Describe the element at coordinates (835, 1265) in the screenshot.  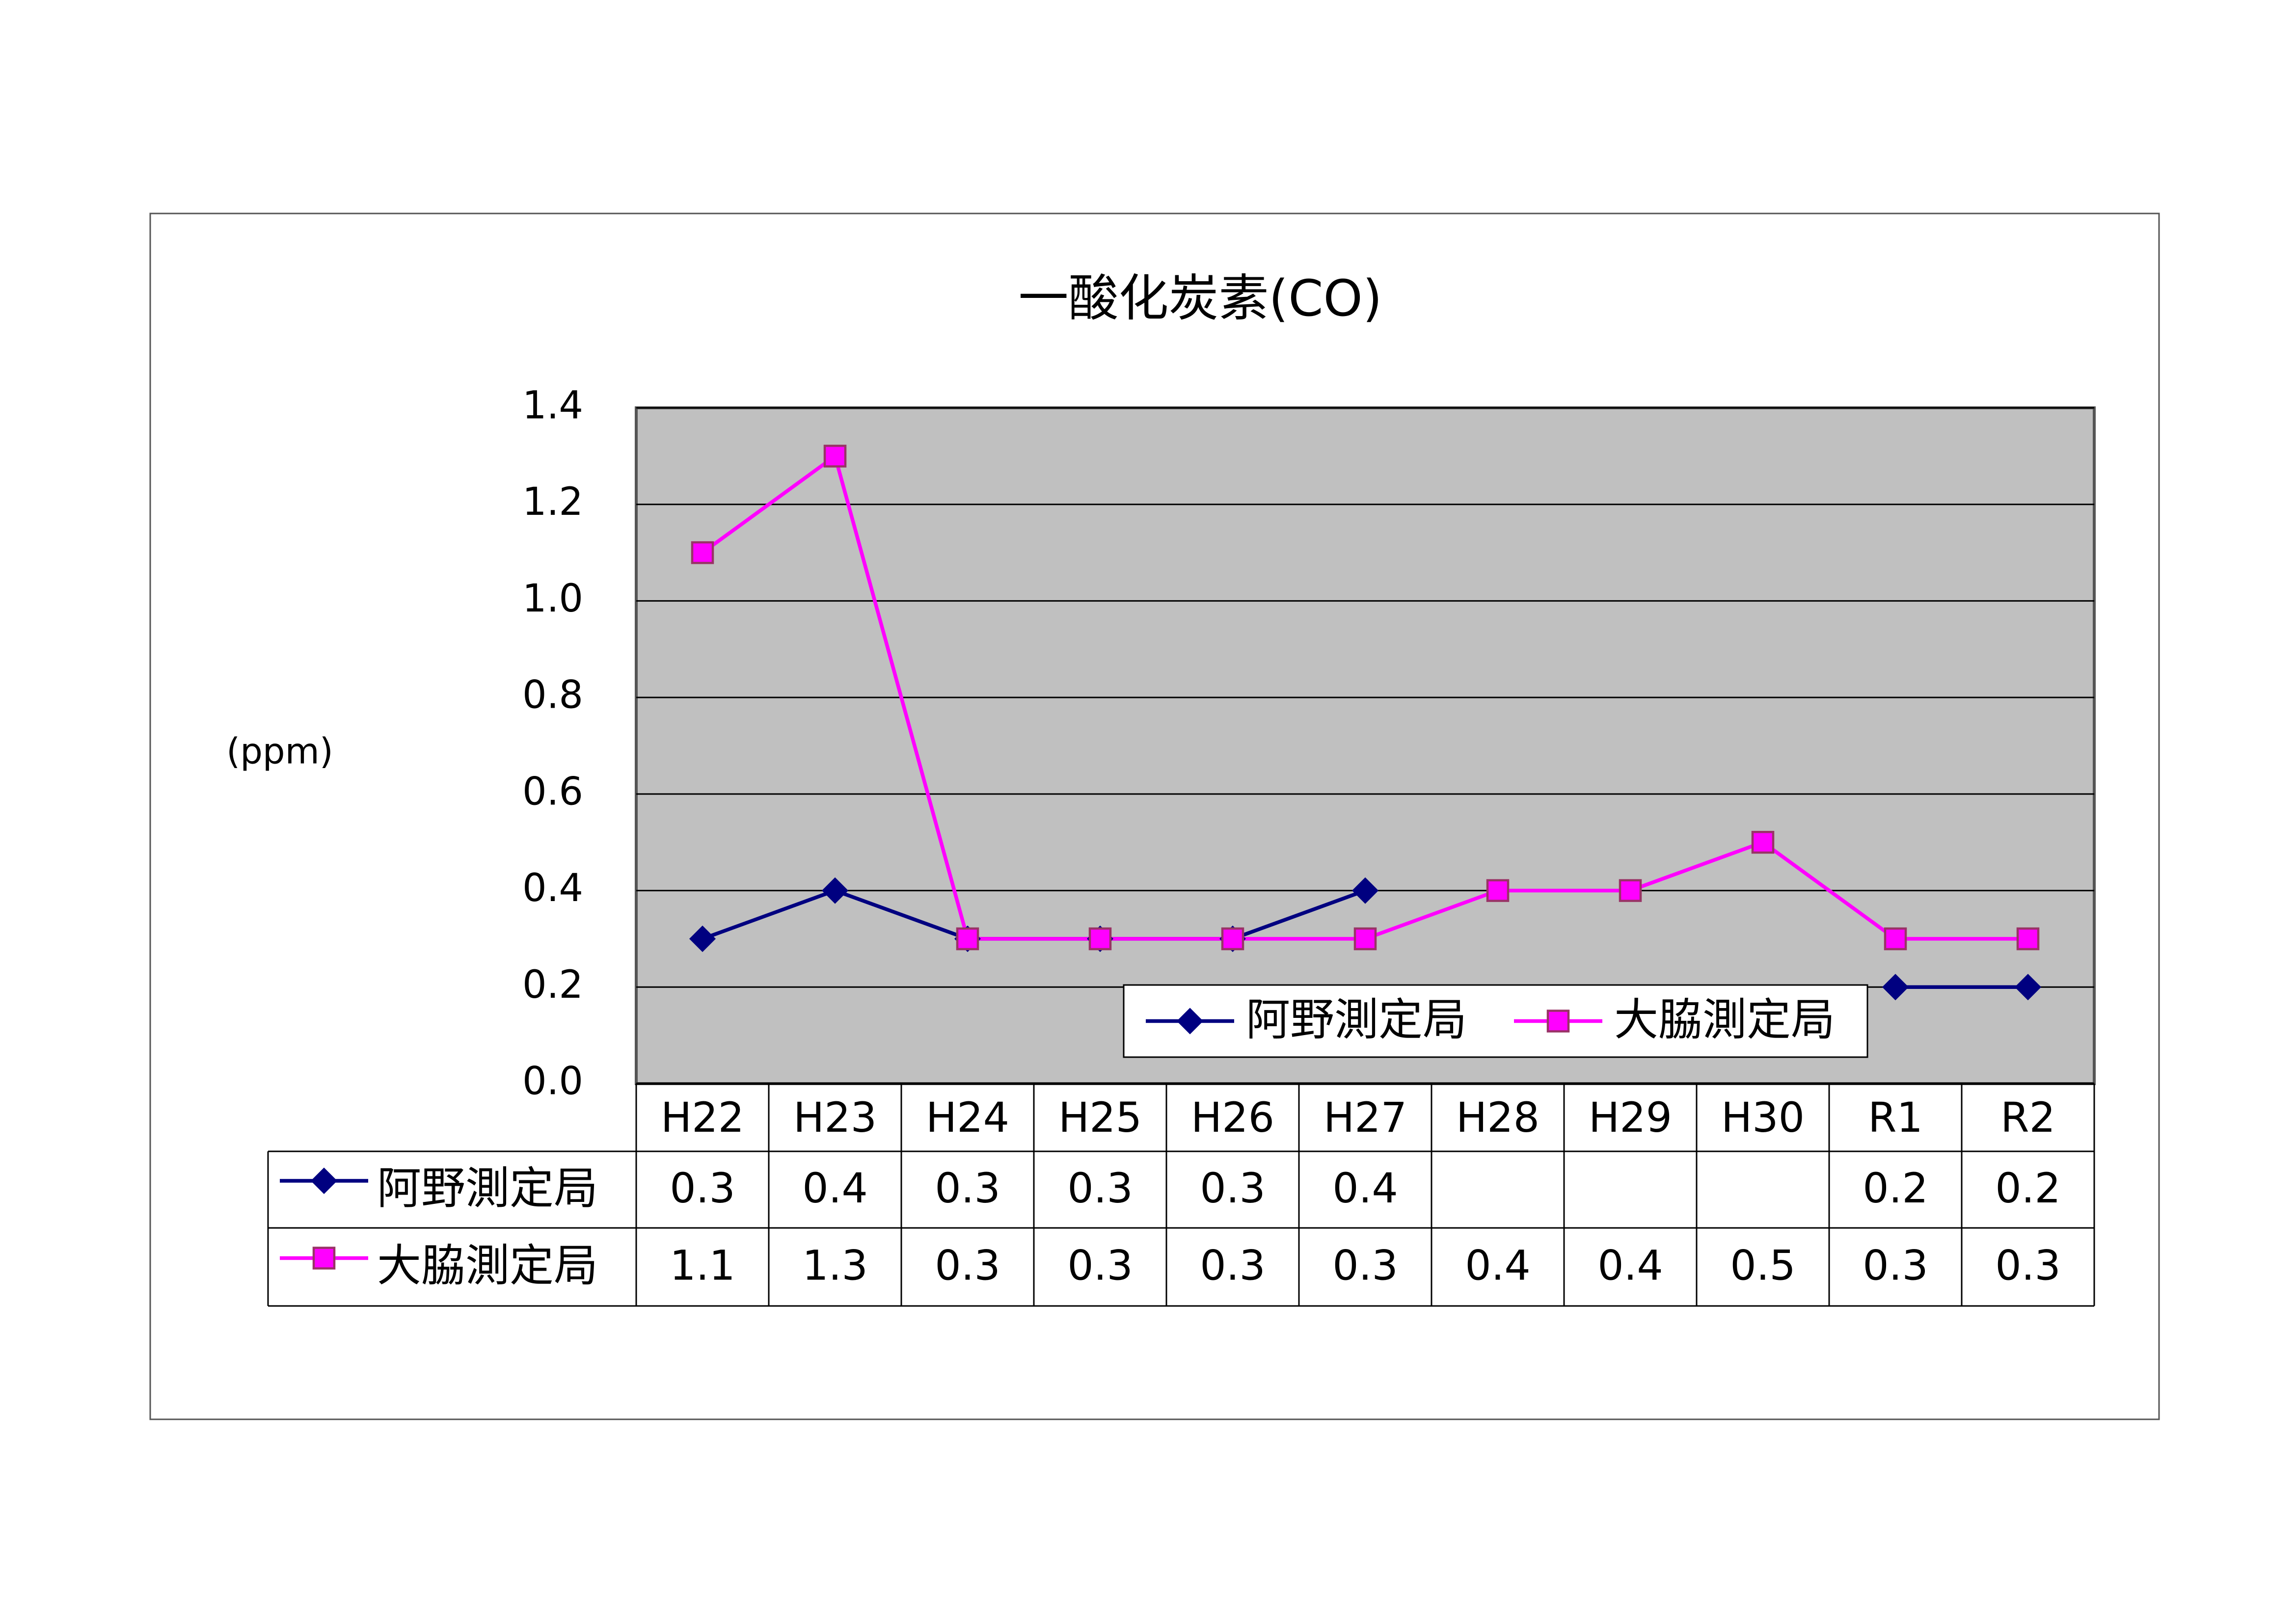
I see `table-value: 1.3` at that location.